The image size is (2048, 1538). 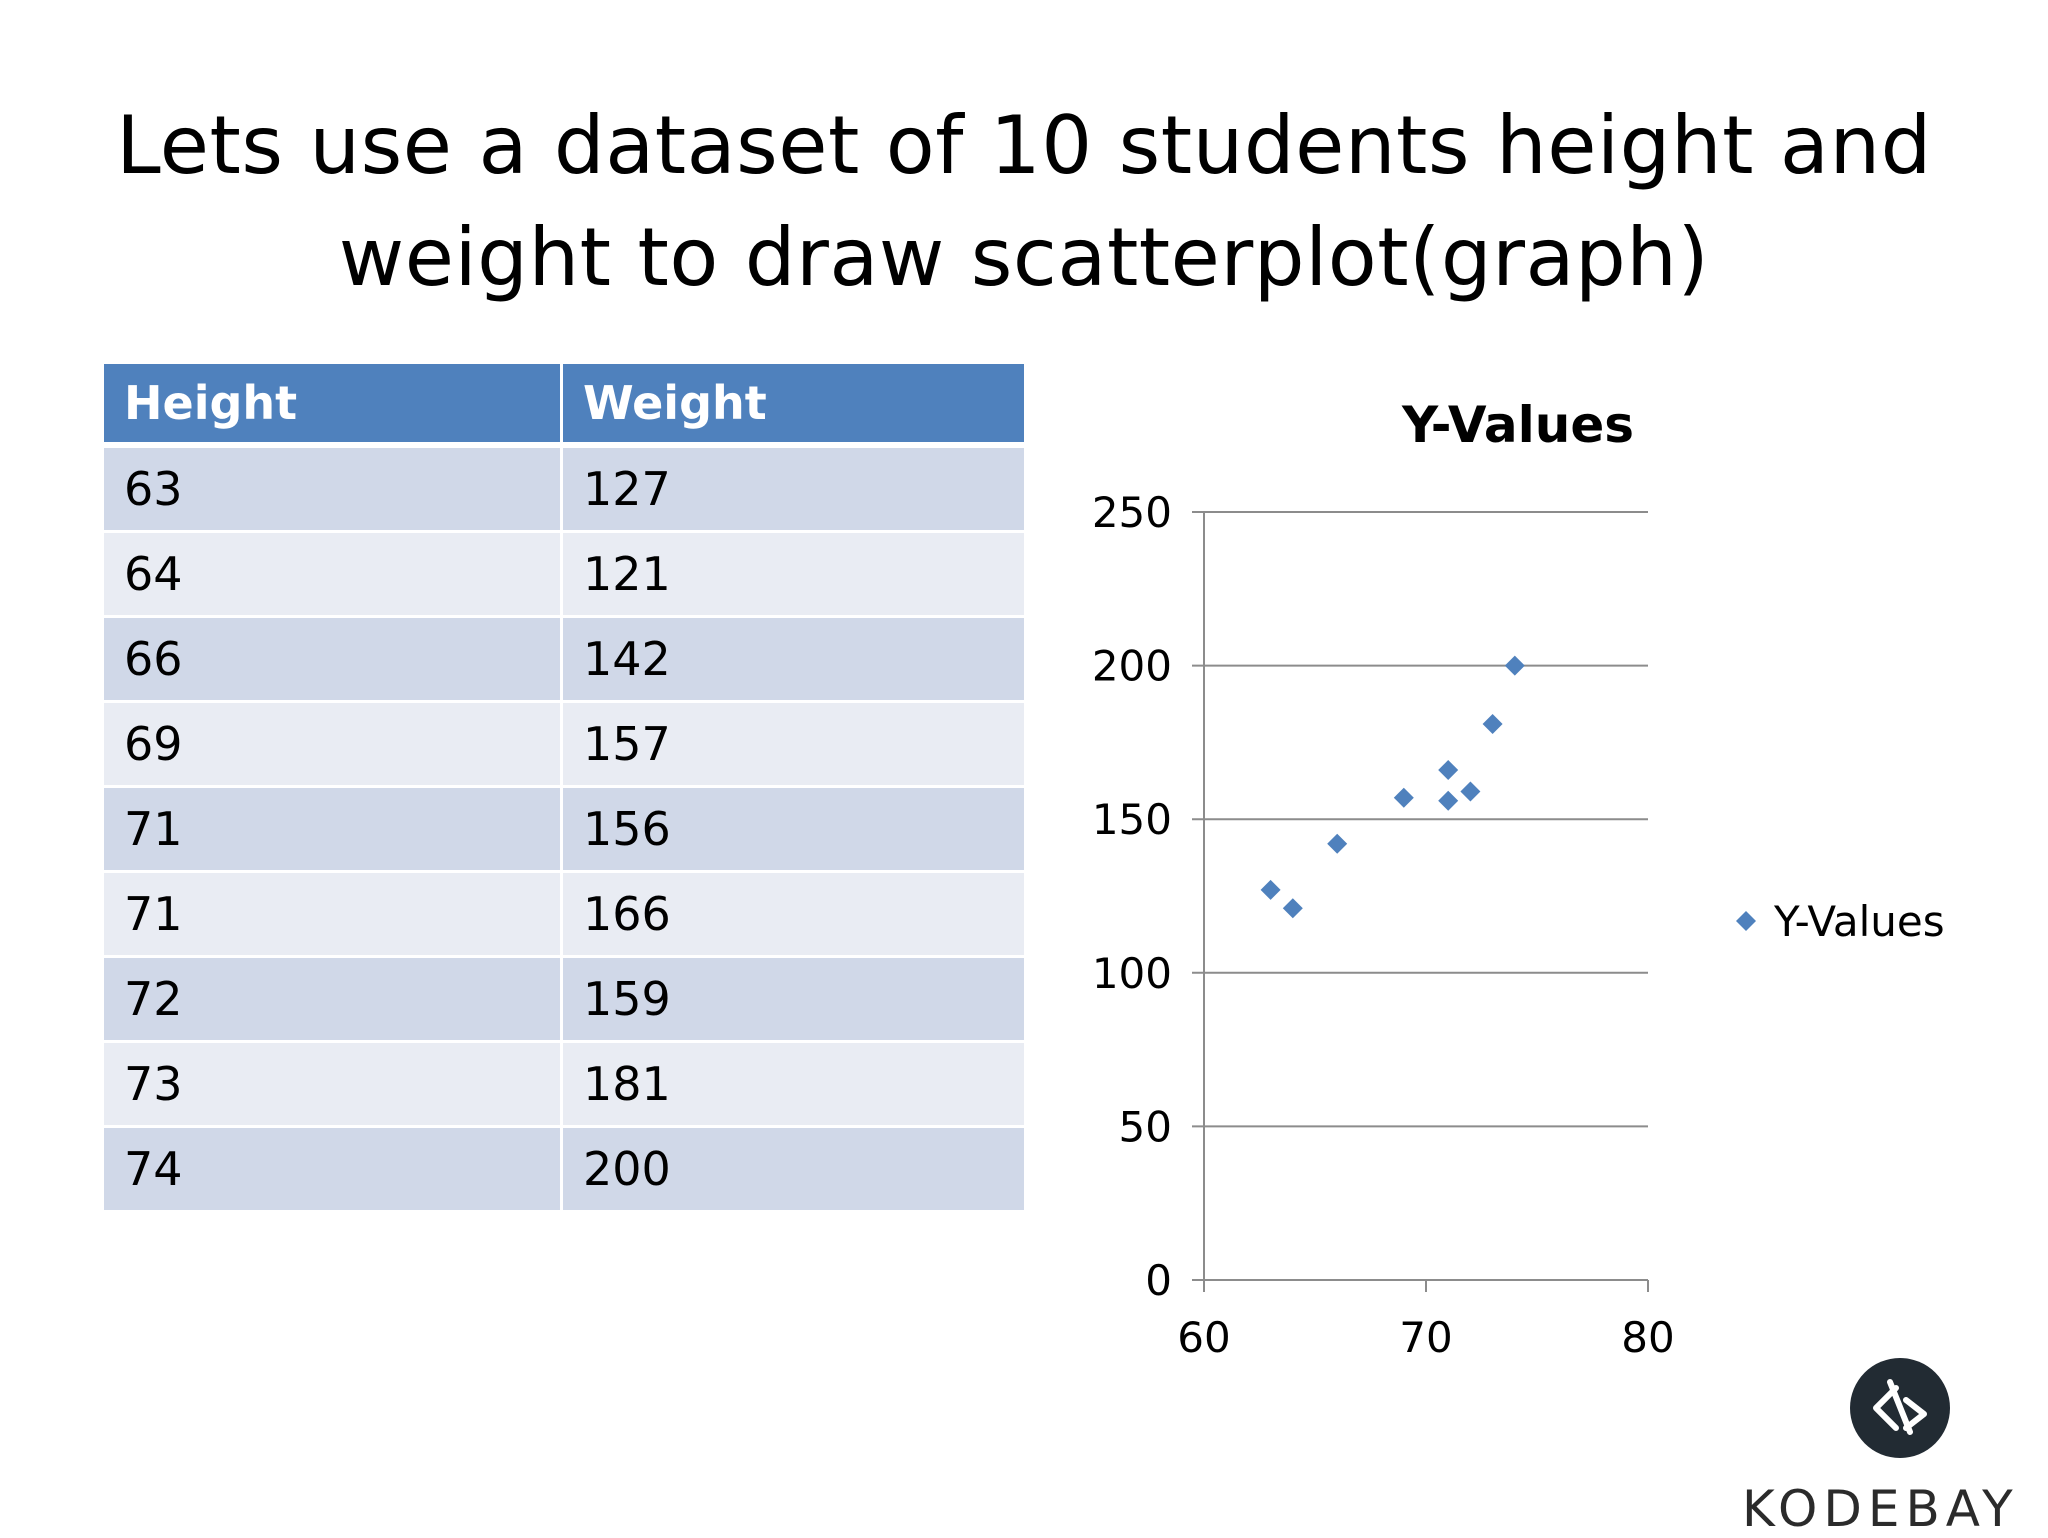 What do you see at coordinates (1024, 257) in the screenshot?
I see `slide-title-line-2: weight to draw scatterplot(graph)` at bounding box center [1024, 257].